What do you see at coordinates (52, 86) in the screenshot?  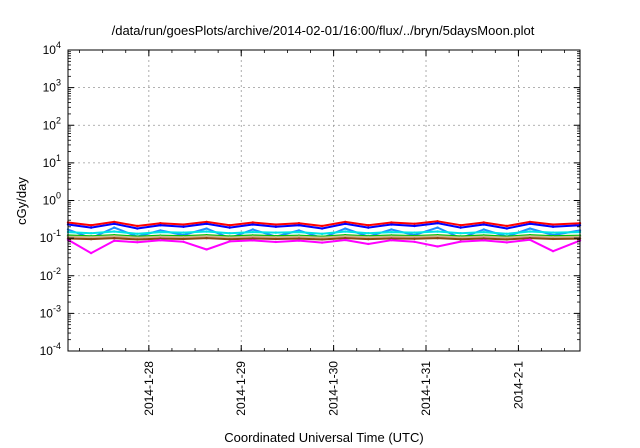 I see `y-tick-label: 10³` at bounding box center [52, 86].